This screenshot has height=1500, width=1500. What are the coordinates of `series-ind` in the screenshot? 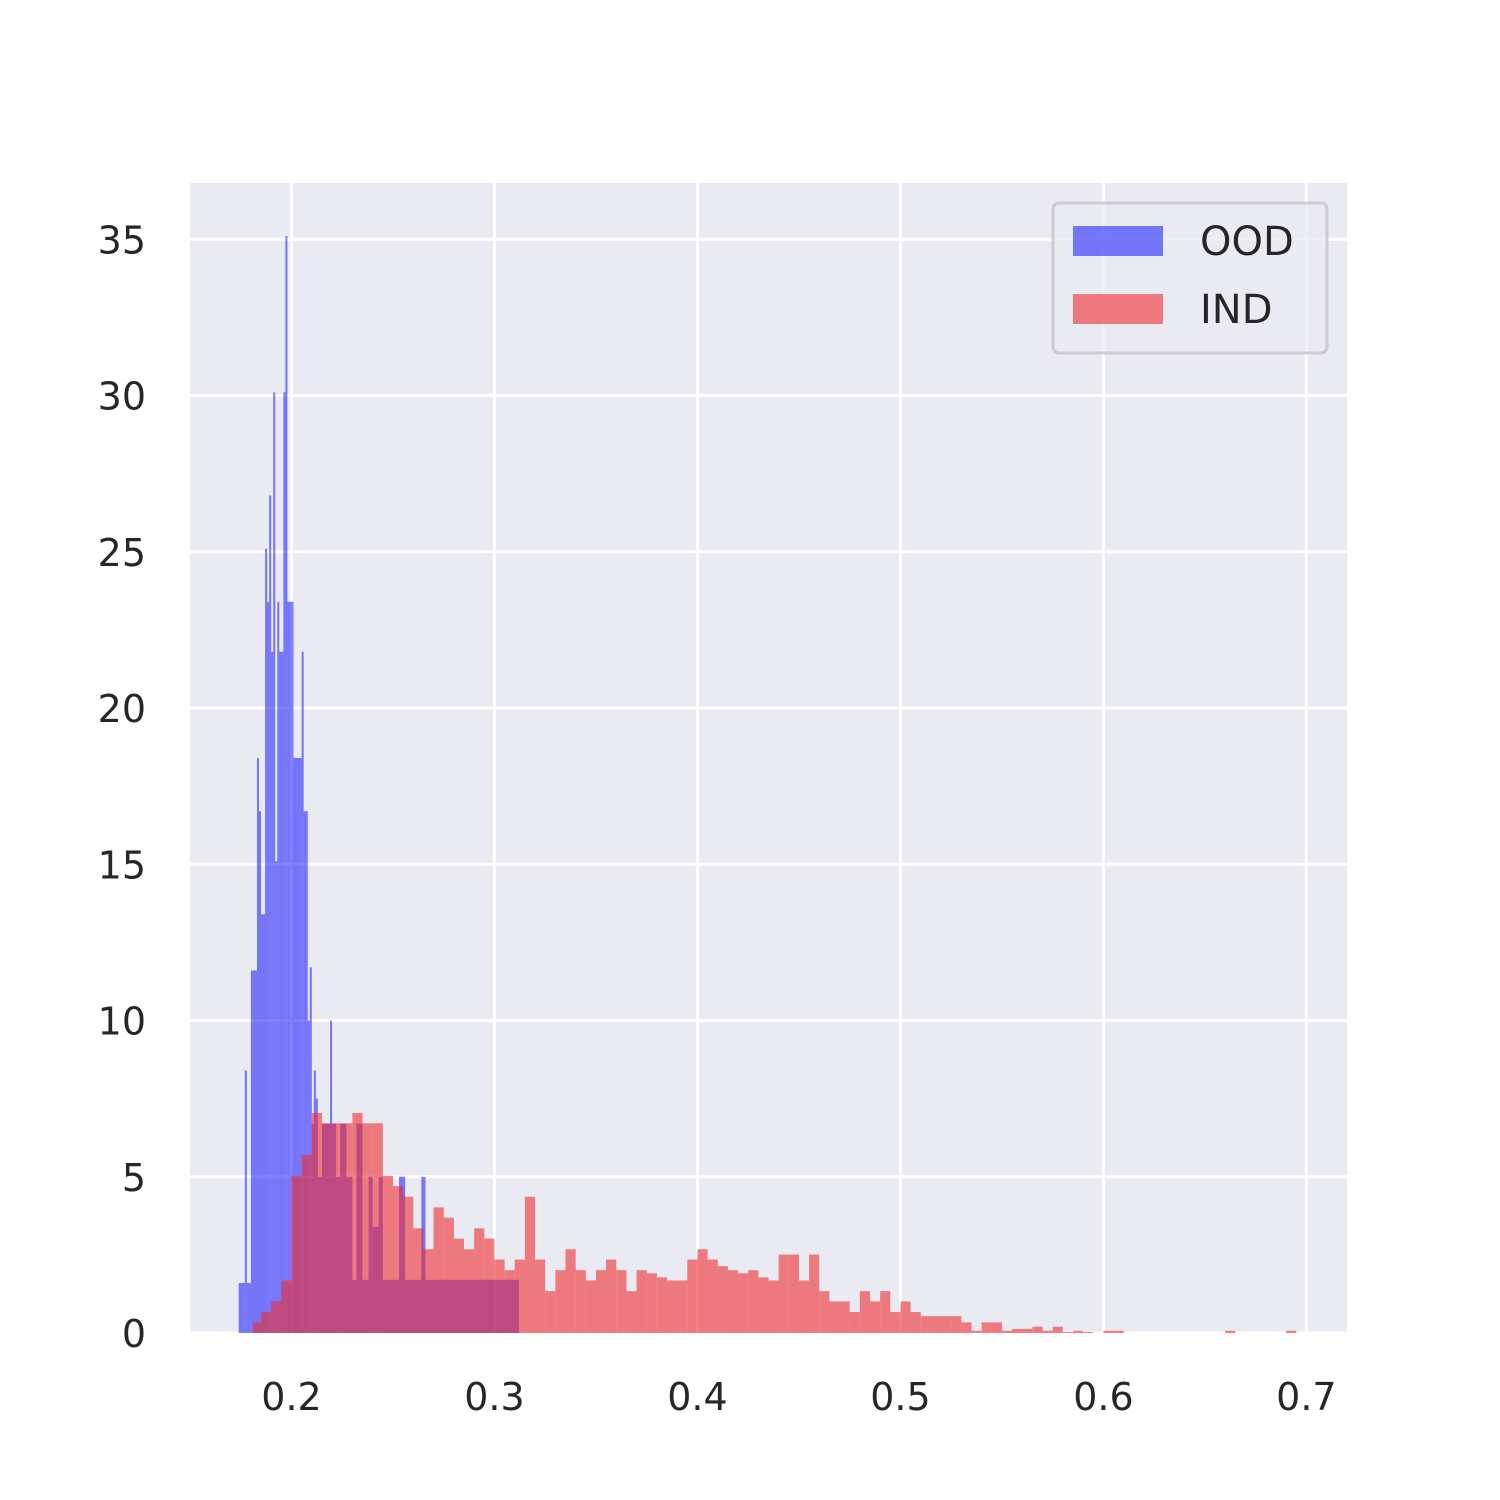 It's located at (774, 1223).